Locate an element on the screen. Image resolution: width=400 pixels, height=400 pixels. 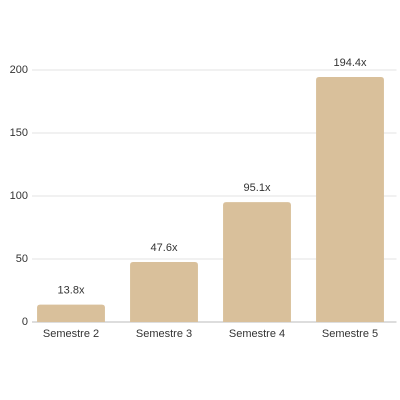
y-tick-label: 150 is located at coordinates (19, 133).